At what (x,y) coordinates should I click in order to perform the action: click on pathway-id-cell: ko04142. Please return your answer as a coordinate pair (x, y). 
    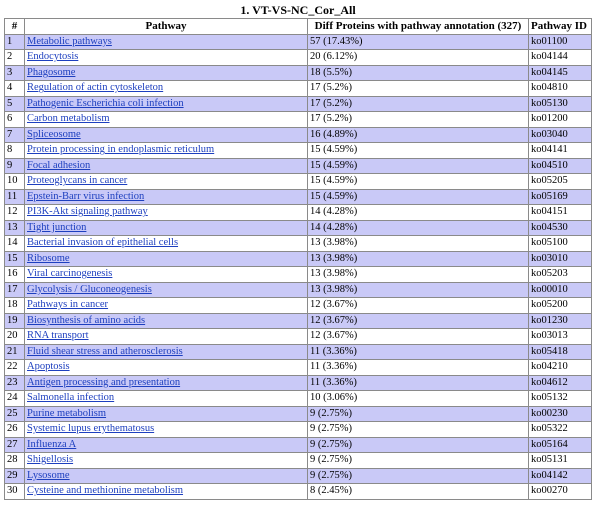
    Looking at the image, I should click on (560, 475).